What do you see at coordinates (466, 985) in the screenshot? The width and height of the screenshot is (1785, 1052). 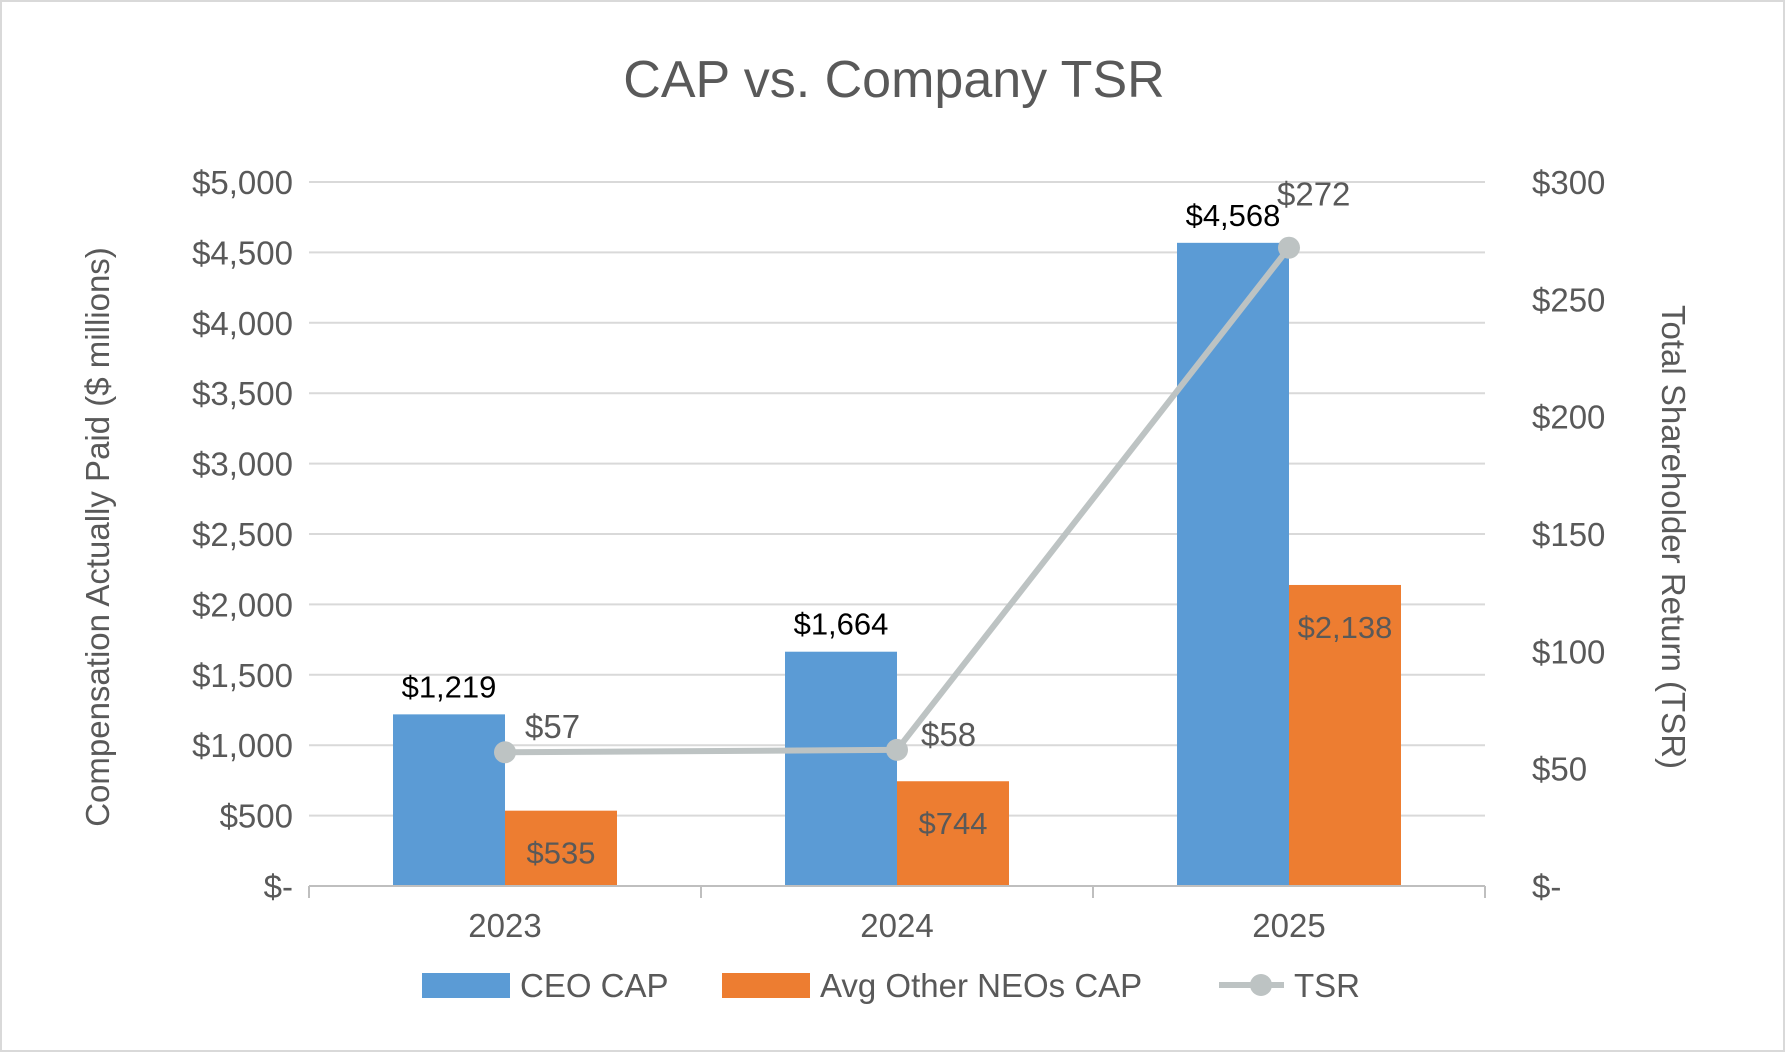 I see `legend-swatch-ceo` at bounding box center [466, 985].